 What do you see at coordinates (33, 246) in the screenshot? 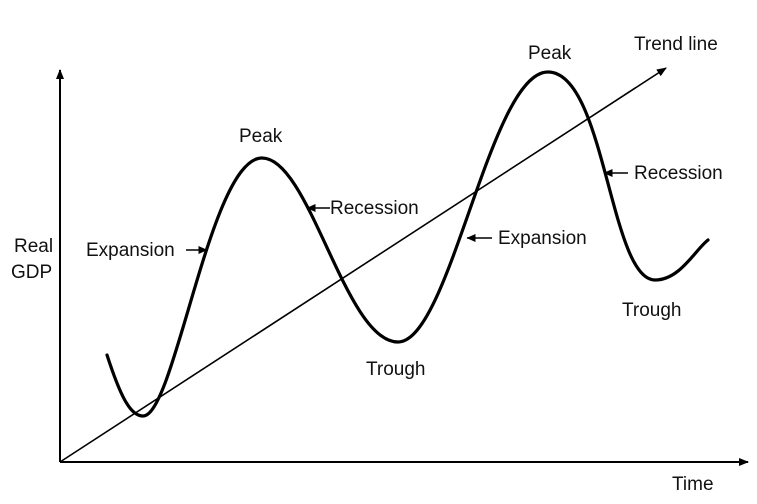
I see `y-axis-label-line1: Real` at bounding box center [33, 246].